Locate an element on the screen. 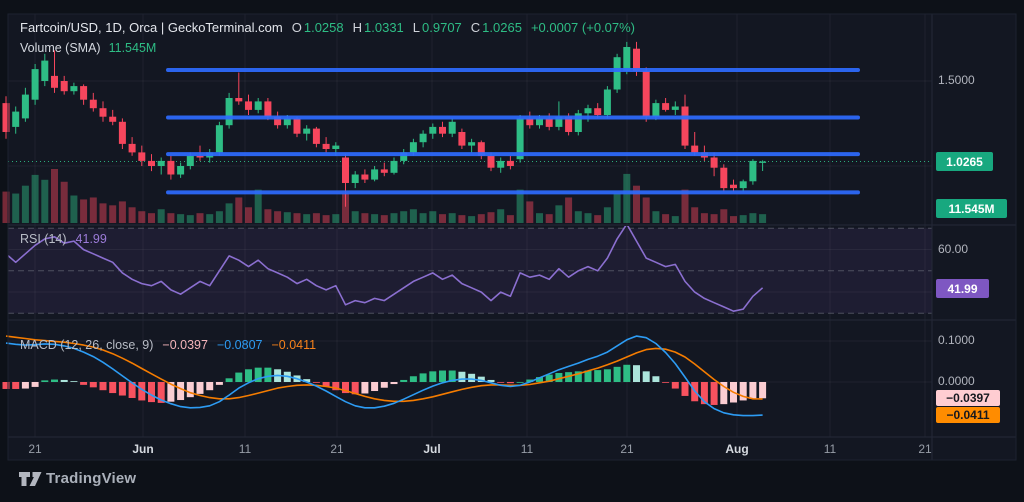  ohlc-high: H 1.0331 is located at coordinates (378, 27).